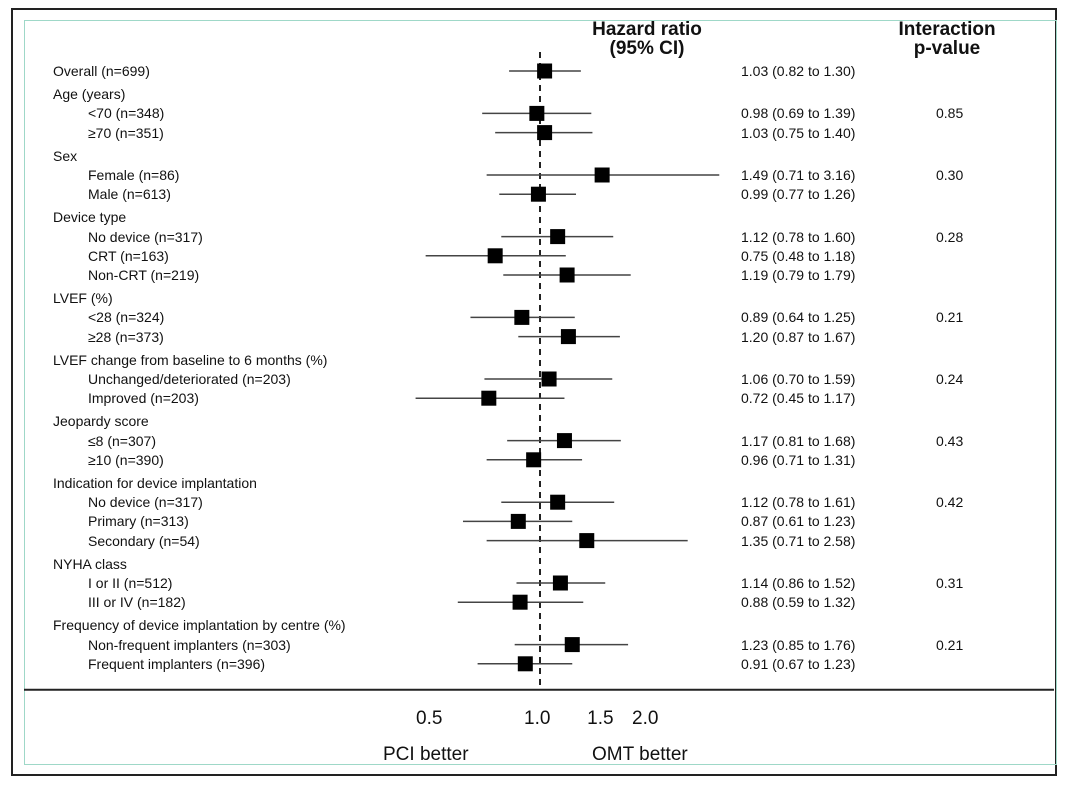 This screenshot has height=786, width=1080. What do you see at coordinates (798, 663) in the screenshot?
I see `ci-text: 0.91 (0.67 to 1.23)` at bounding box center [798, 663].